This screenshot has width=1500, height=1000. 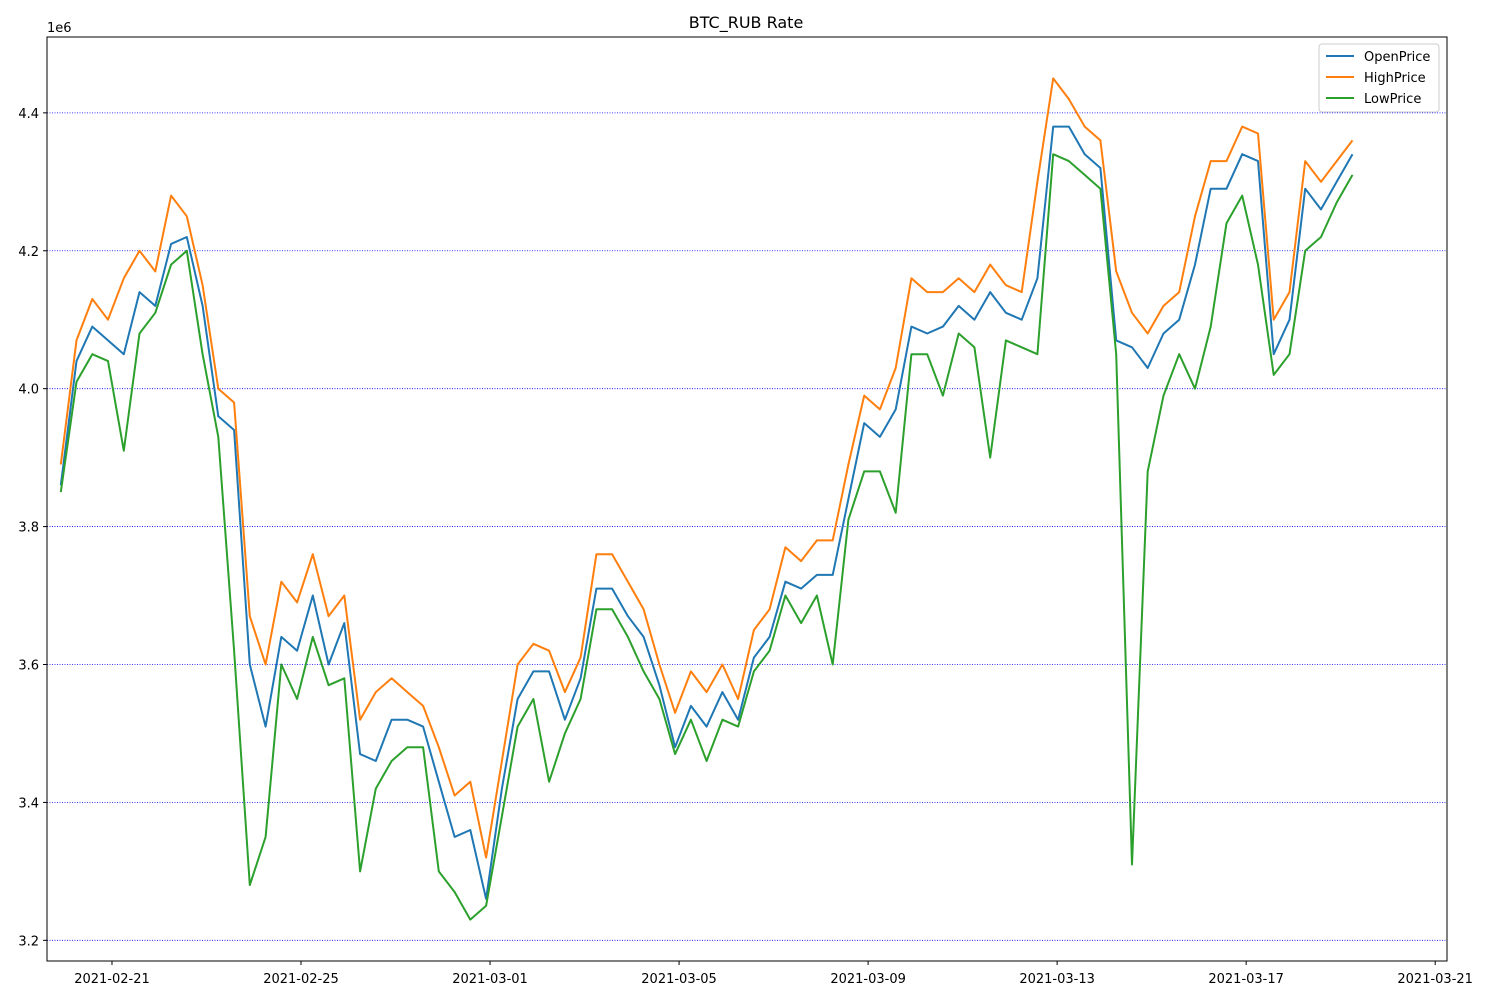 I want to click on x-tick-label: 2021-03-09, so click(x=868, y=979).